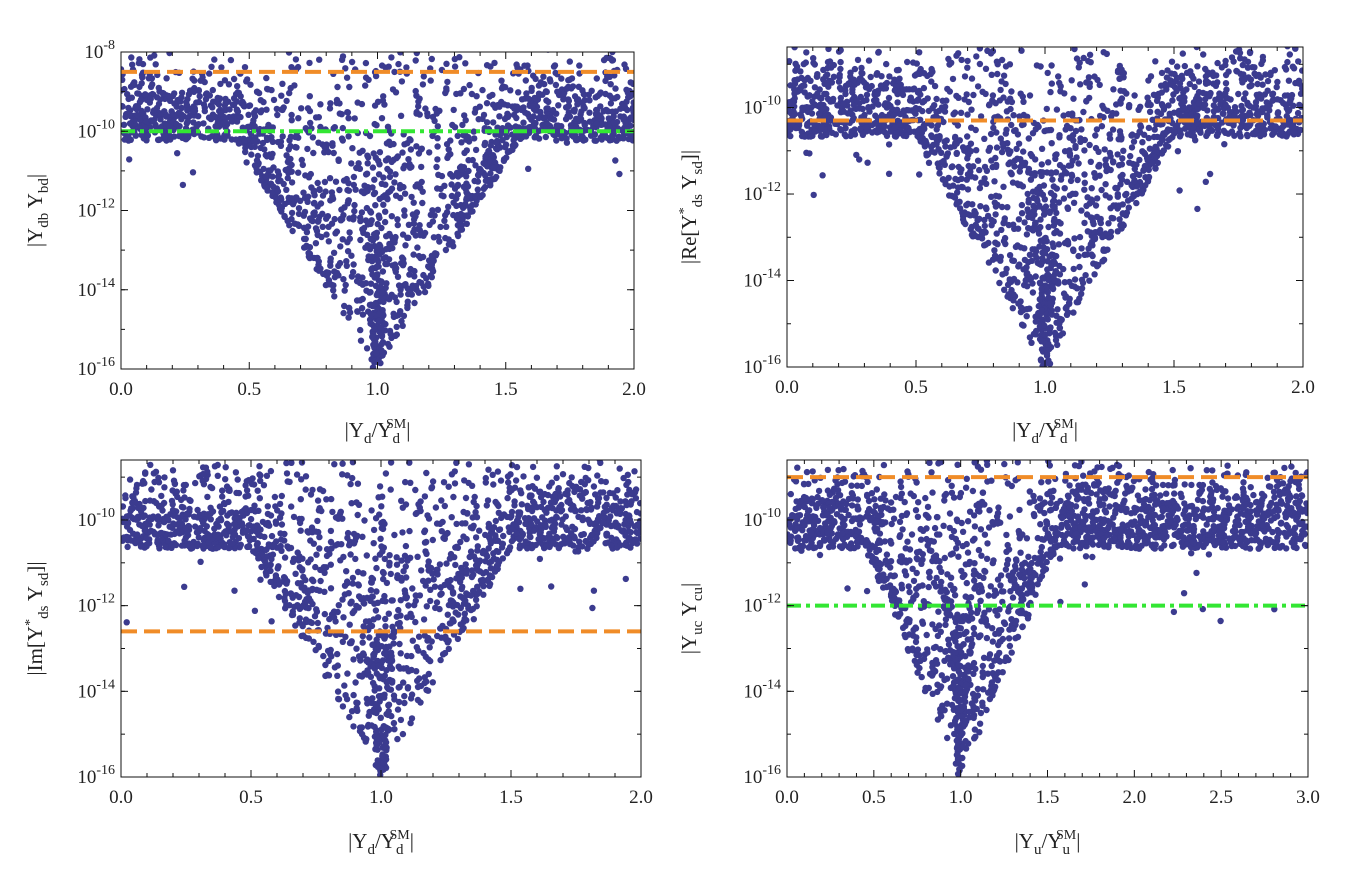 This screenshot has width=1349, height=880. Describe the element at coordinates (377, 210) in the screenshot. I see `data-points` at that location.